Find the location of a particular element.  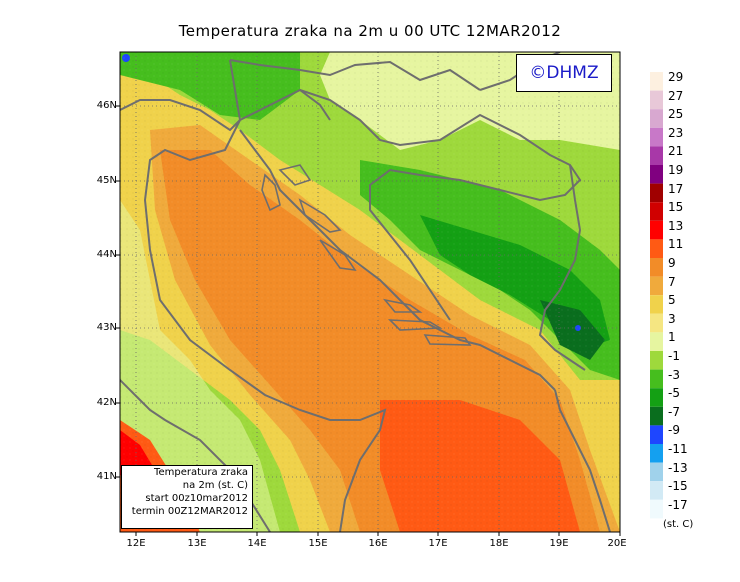

island-cres is located at coordinates (271, 192).